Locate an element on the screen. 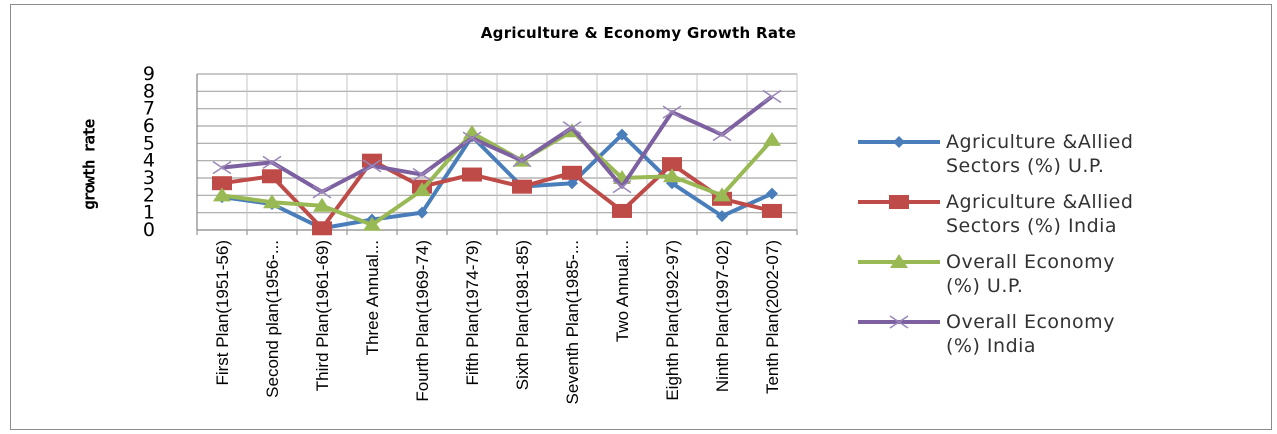 The width and height of the screenshot is (1277, 434). y-tick-label: 9 is located at coordinates (149, 74).